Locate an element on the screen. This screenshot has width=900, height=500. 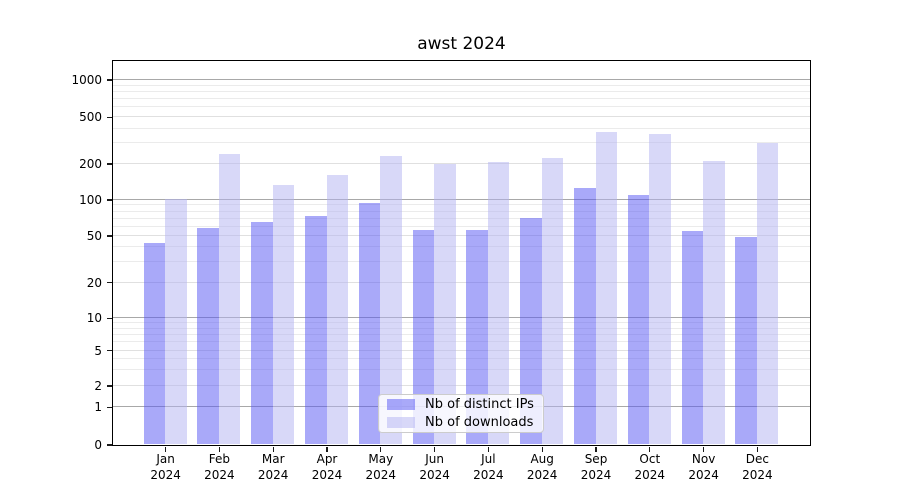
legend-label-downloads: Nb of downloads is located at coordinates (479, 422).